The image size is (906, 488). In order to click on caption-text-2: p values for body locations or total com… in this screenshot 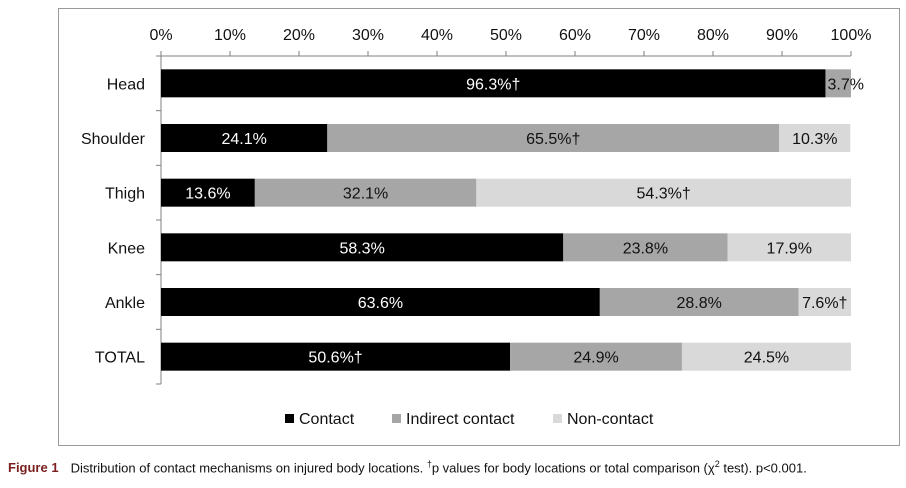, I will do `click(573, 468)`.